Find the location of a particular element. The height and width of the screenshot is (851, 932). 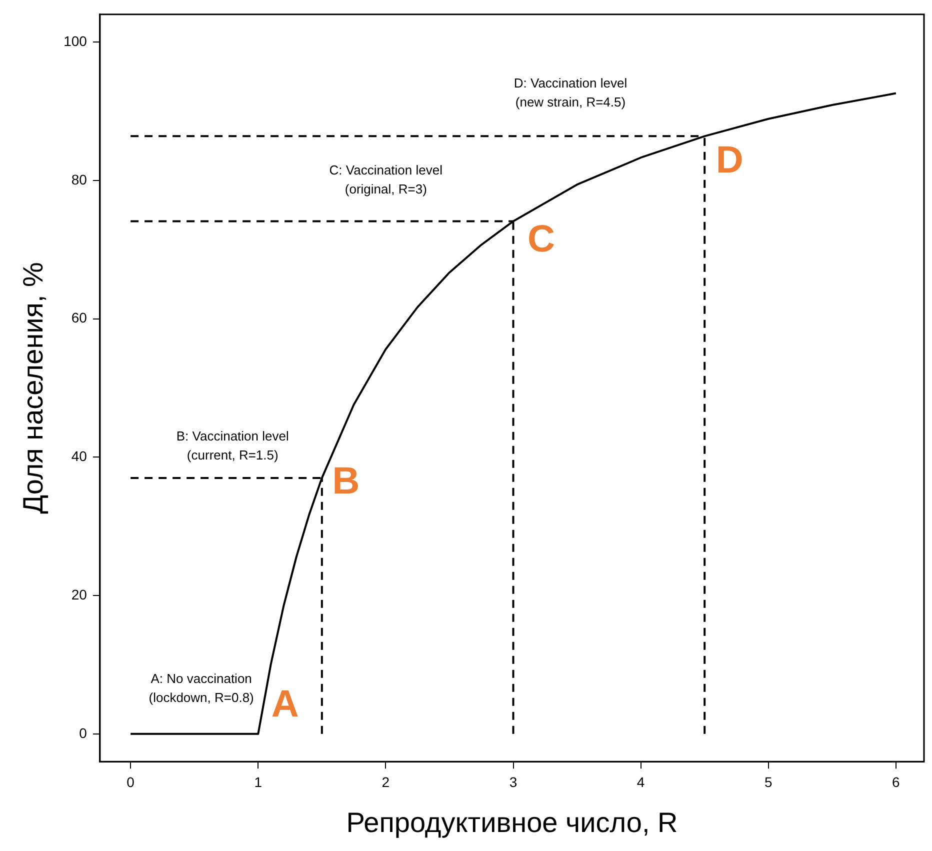

x-tick-label: 5 is located at coordinates (768, 782).